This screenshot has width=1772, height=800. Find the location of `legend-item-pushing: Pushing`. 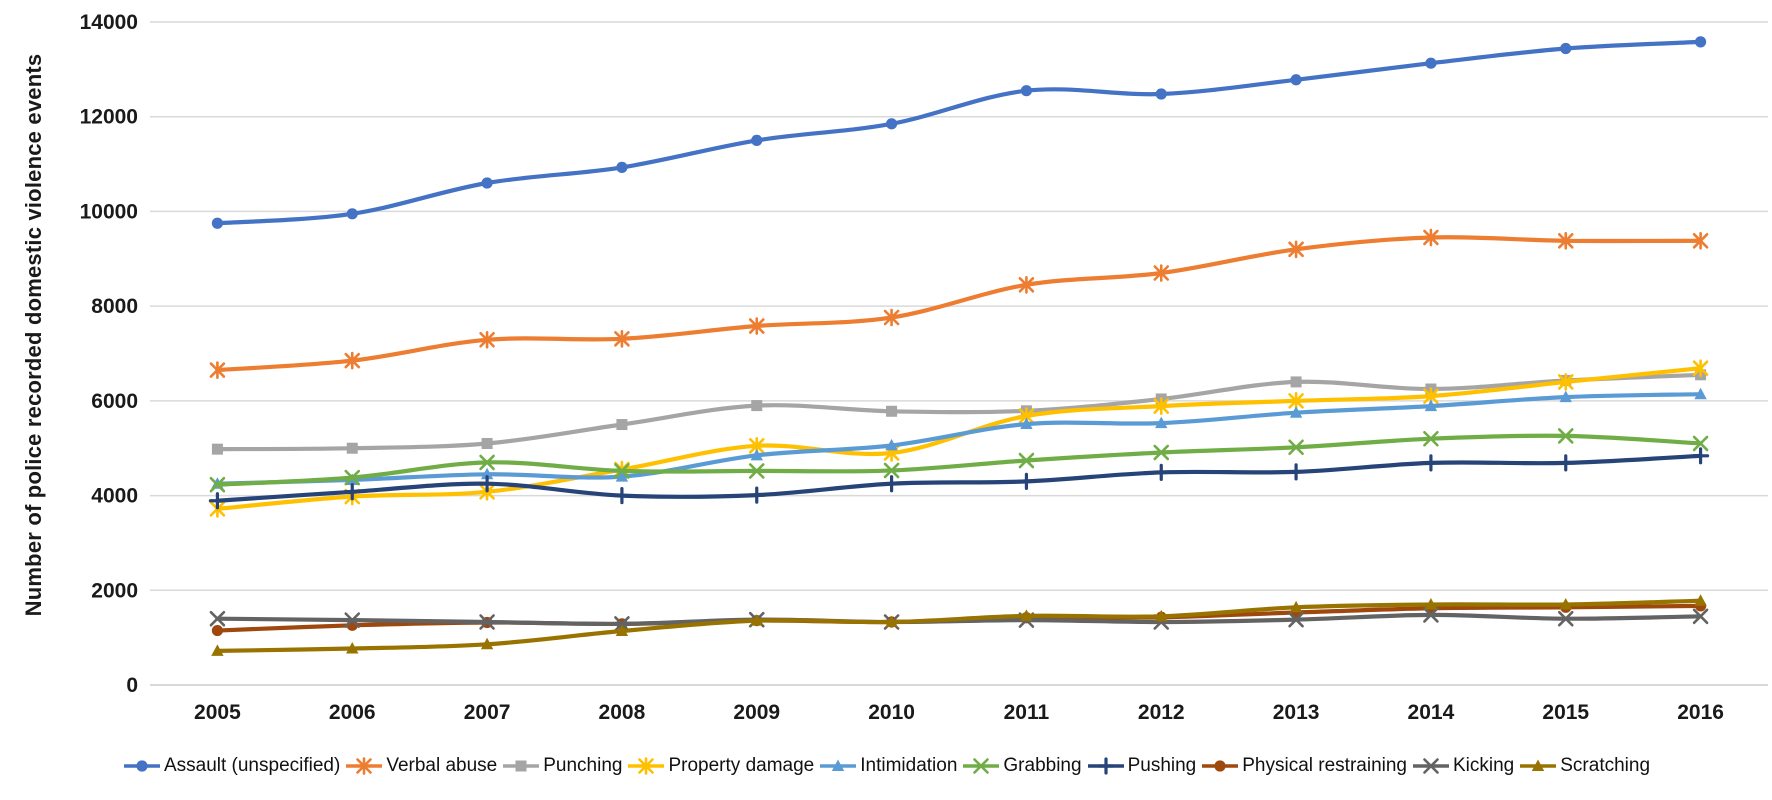

legend-item-pushing: Pushing is located at coordinates (1141, 766).